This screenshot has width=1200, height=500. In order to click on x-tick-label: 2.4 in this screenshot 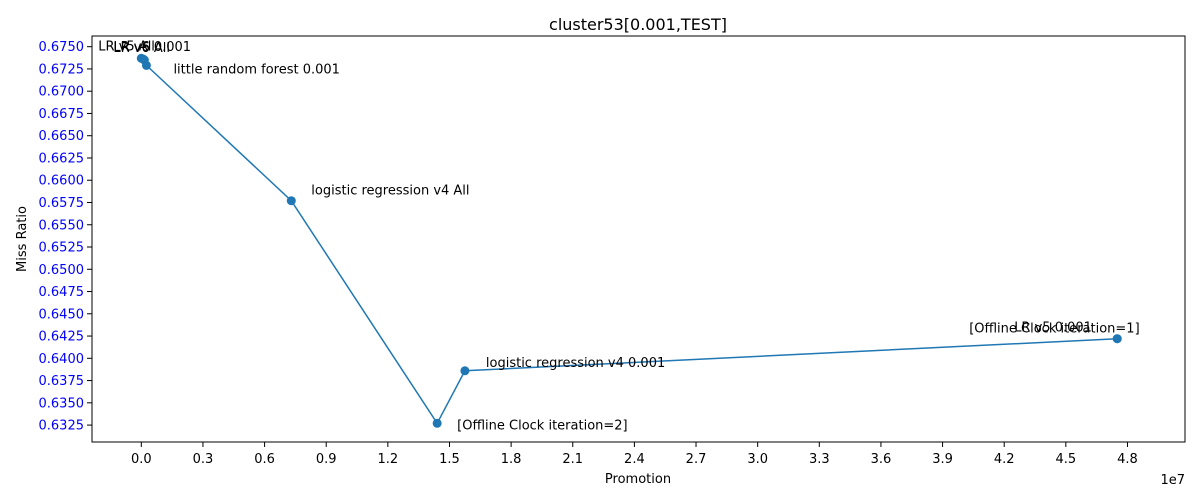, I will do `click(634, 459)`.